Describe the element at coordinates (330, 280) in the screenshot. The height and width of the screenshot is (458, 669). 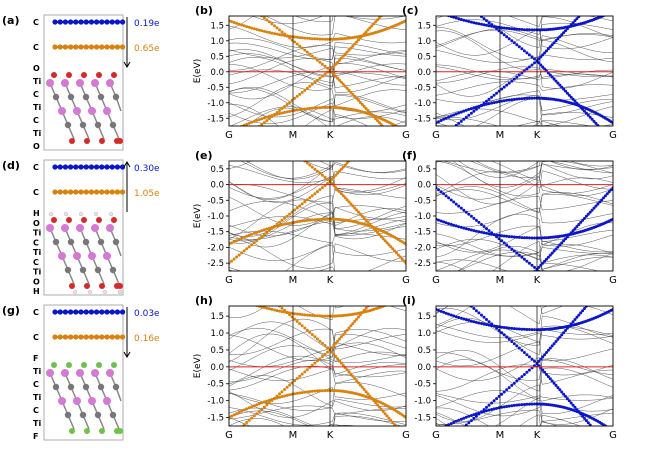
I see `x-tick-label: K` at that location.